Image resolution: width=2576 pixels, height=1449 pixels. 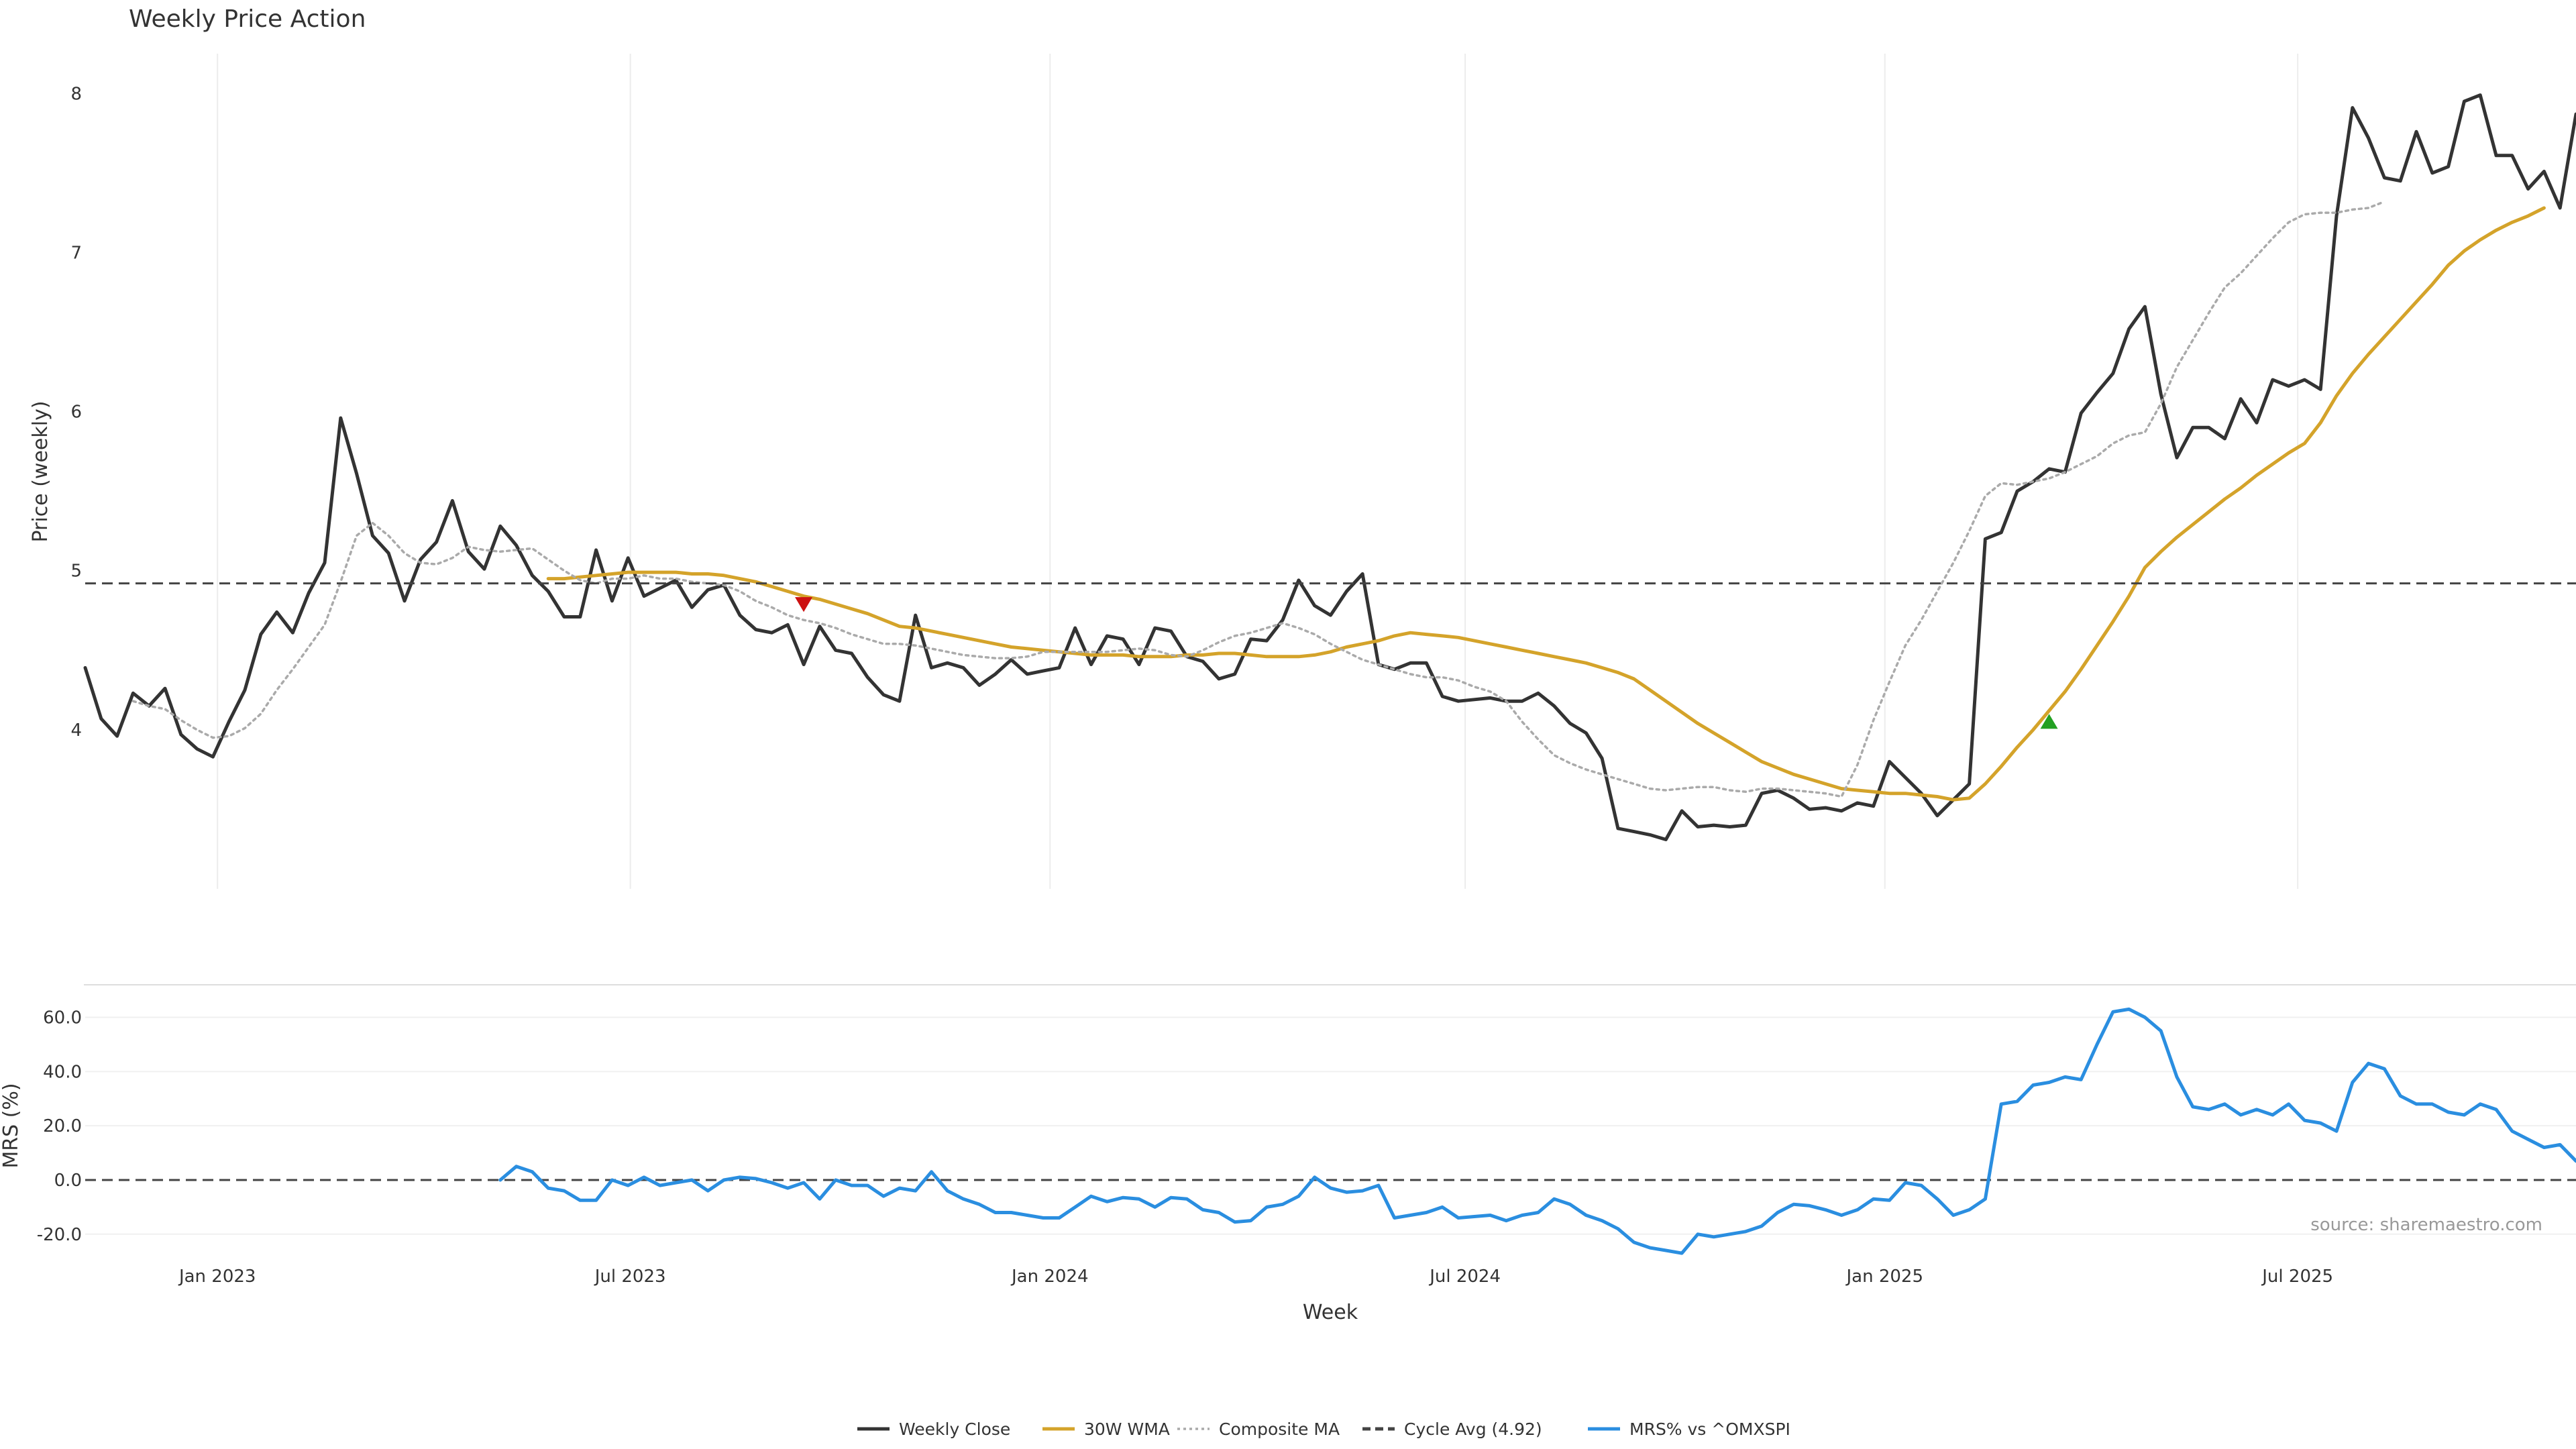 I want to click on x-tick-label: Jan 2024, so click(x=1049, y=1277).